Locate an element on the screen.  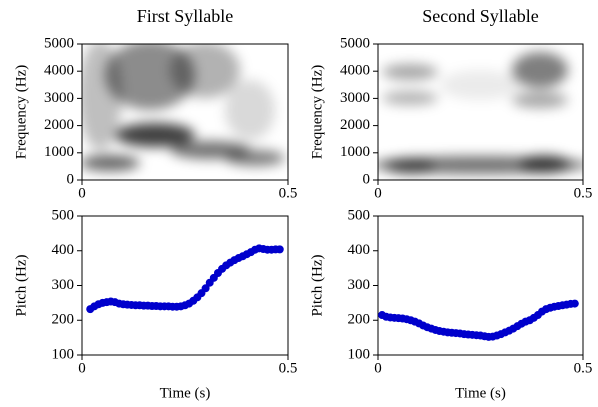
chart-title: Second Syllable is located at coordinates (480, 16).